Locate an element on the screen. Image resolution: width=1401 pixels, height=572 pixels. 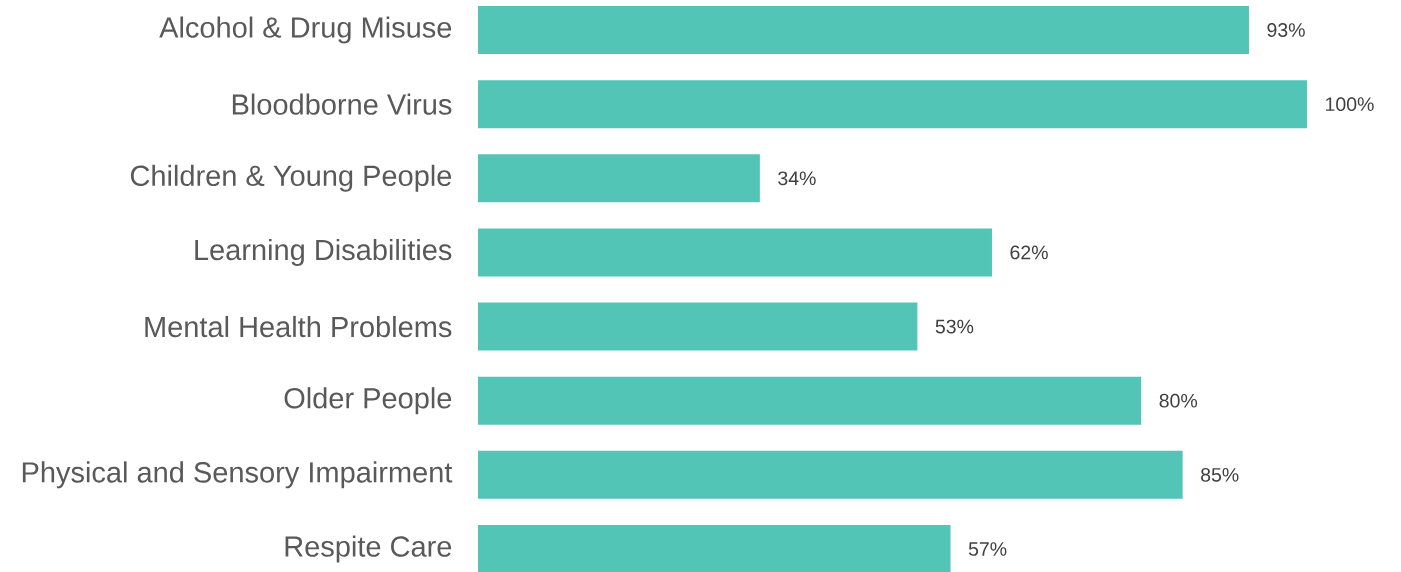
y-tick-label: Mental Health Problems is located at coordinates (298, 326).